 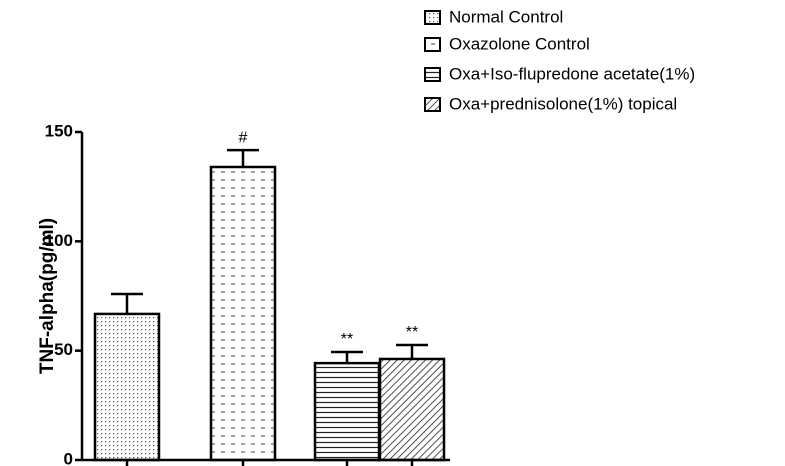 I want to click on y-tick-label: 50, so click(x=63, y=349).